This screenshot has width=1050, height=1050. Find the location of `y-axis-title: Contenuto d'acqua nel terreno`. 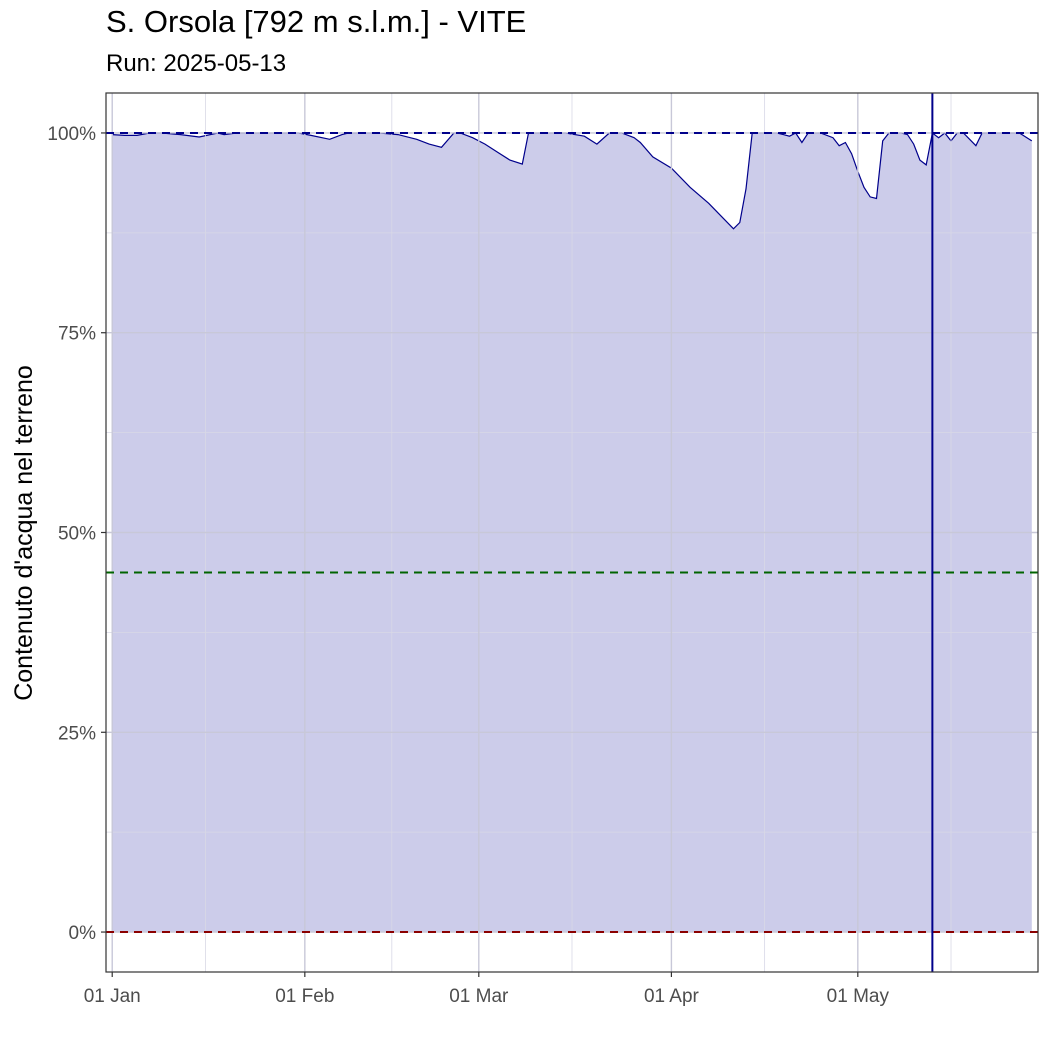

y-axis-title: Contenuto d'acqua nel terreno is located at coordinates (24, 533).